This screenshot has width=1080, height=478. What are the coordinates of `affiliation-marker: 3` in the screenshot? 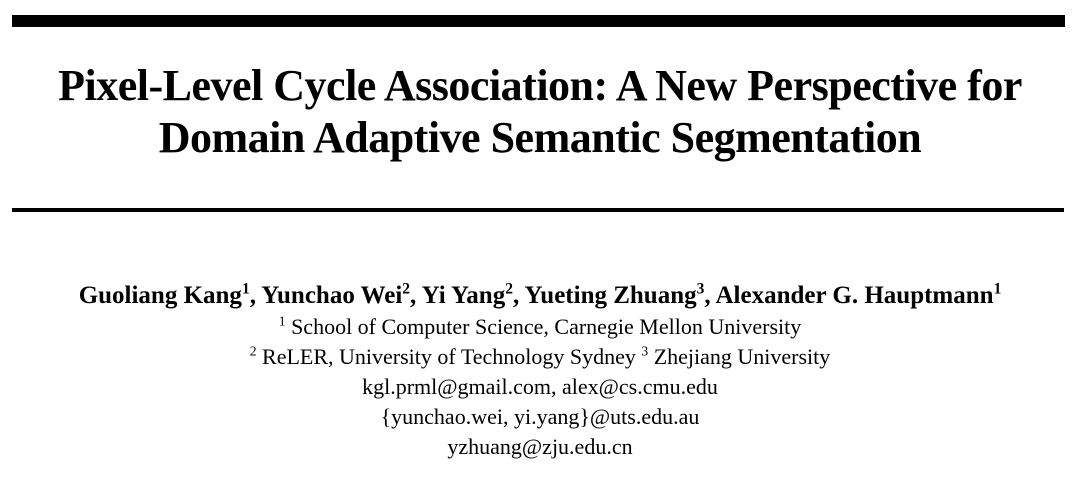 It's located at (645, 351).